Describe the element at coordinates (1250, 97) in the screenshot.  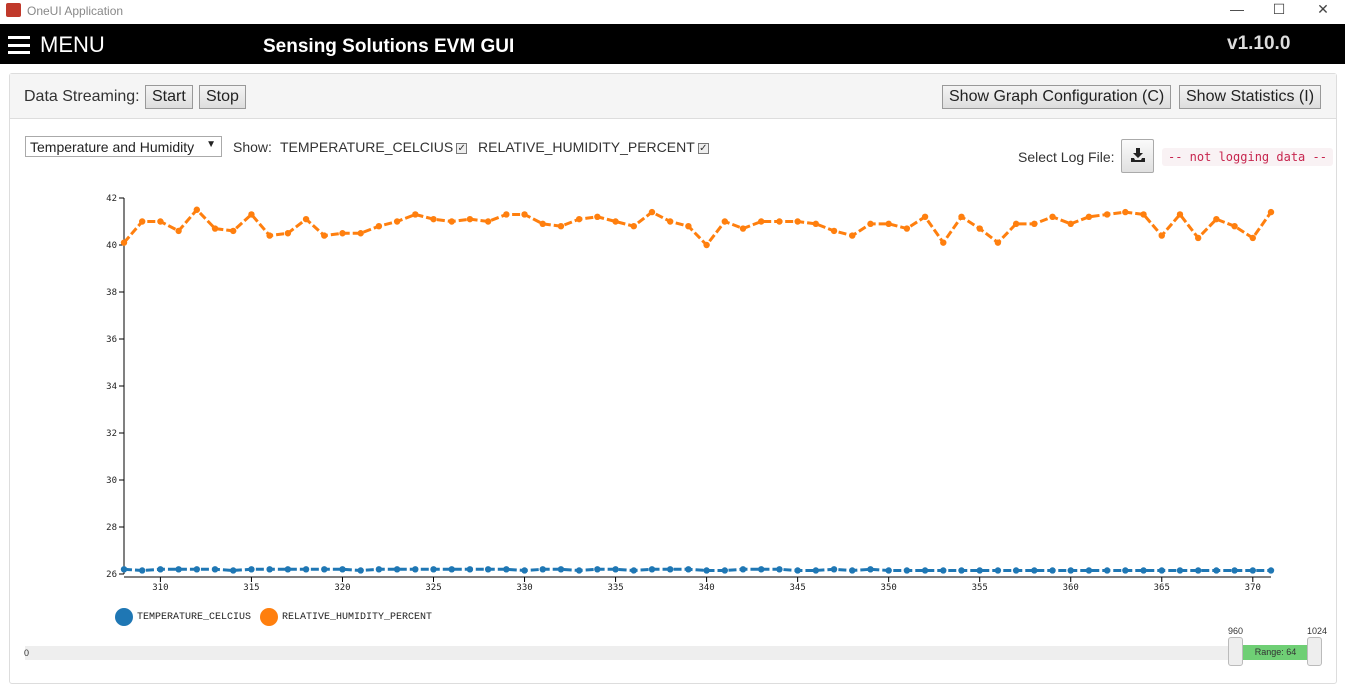
I see `show-statistics-button: Show Statistics (I)` at that location.